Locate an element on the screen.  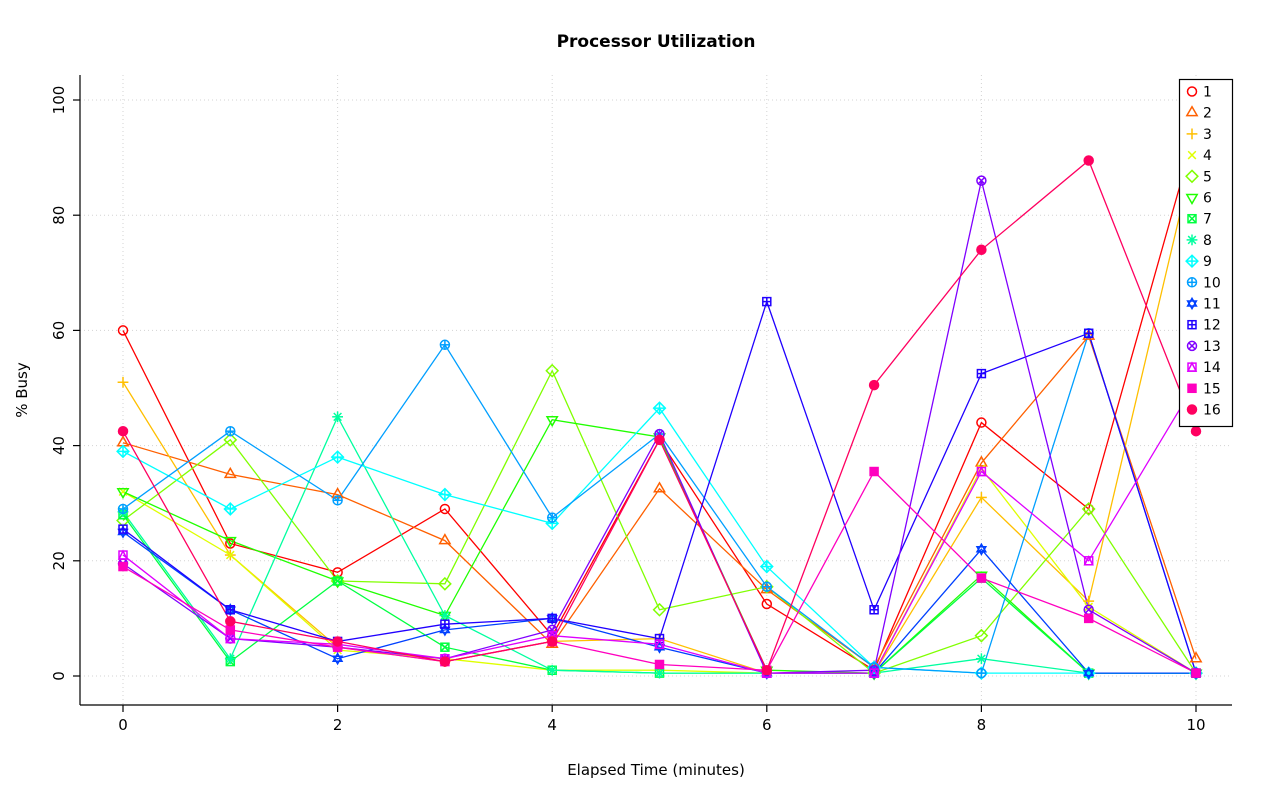
legend-label-5: 5 is located at coordinates (1207, 177).